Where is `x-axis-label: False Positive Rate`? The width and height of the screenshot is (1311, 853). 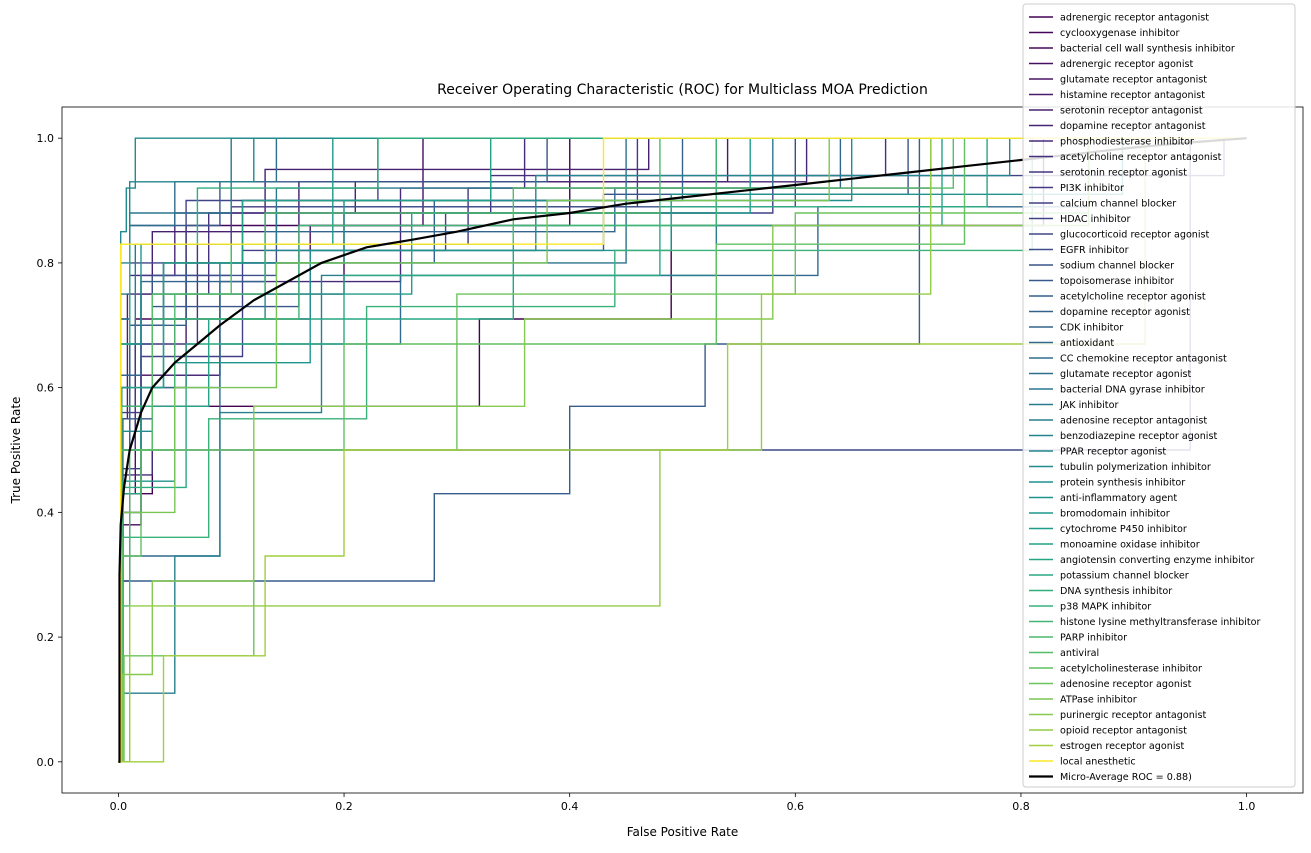 x-axis-label: False Positive Rate is located at coordinates (683, 832).